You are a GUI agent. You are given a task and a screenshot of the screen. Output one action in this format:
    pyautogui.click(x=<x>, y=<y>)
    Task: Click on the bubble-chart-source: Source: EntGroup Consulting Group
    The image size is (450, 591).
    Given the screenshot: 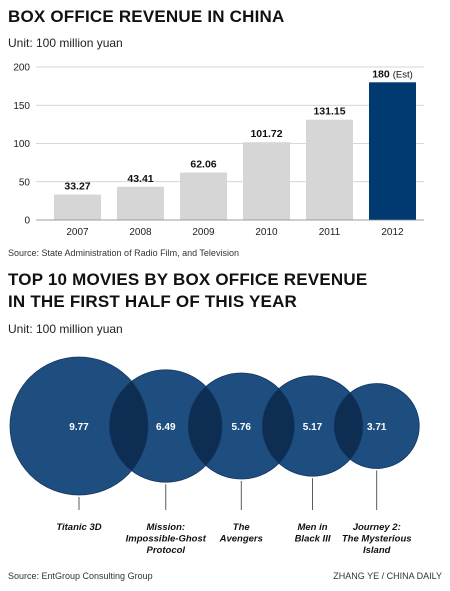 What is the action you would take?
    pyautogui.click(x=80, y=576)
    